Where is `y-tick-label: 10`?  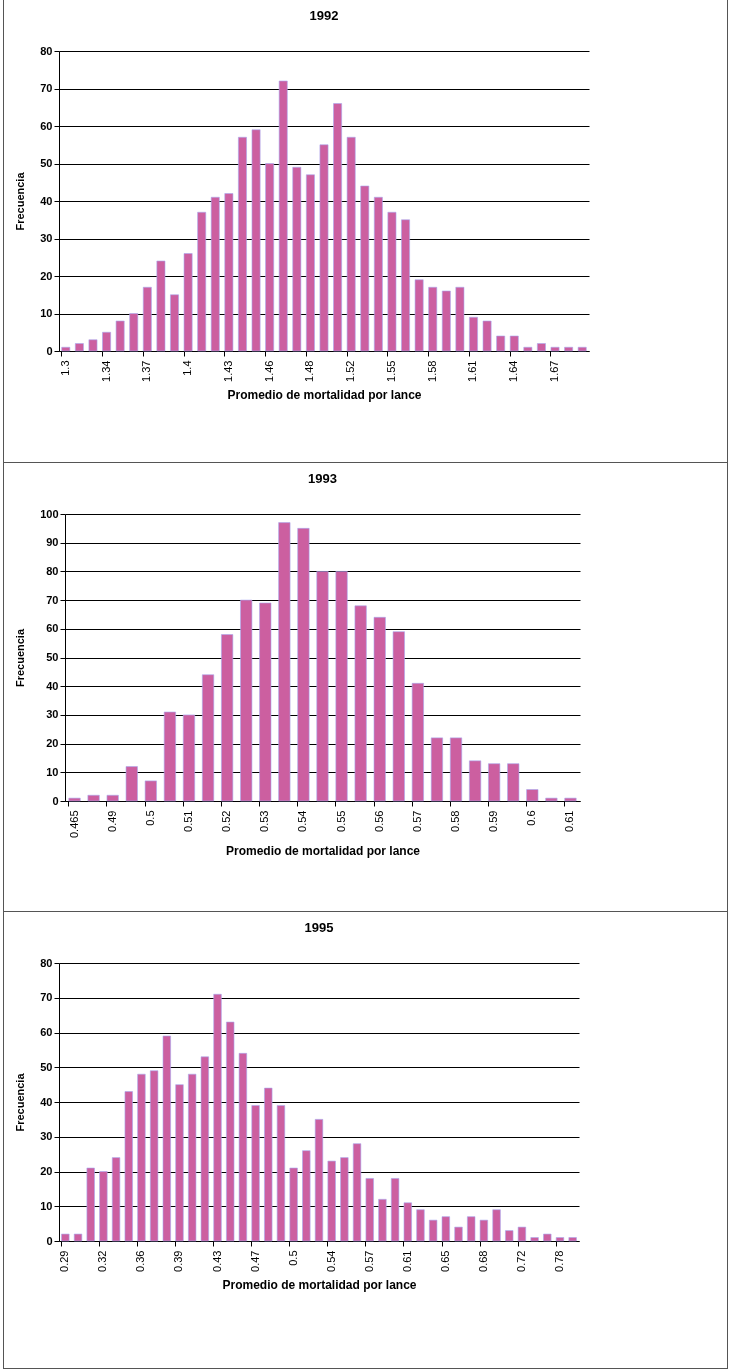 y-tick-label: 10 is located at coordinates (52, 771).